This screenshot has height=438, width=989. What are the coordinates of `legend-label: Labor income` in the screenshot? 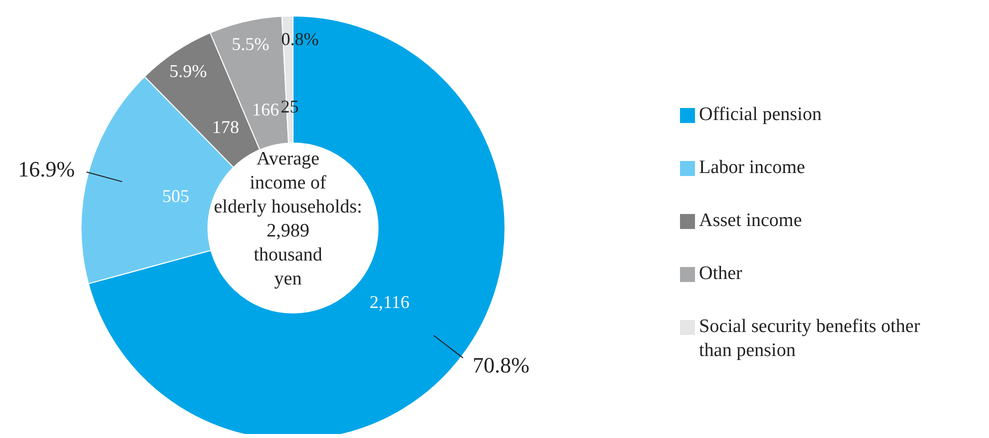 It's located at (752, 168).